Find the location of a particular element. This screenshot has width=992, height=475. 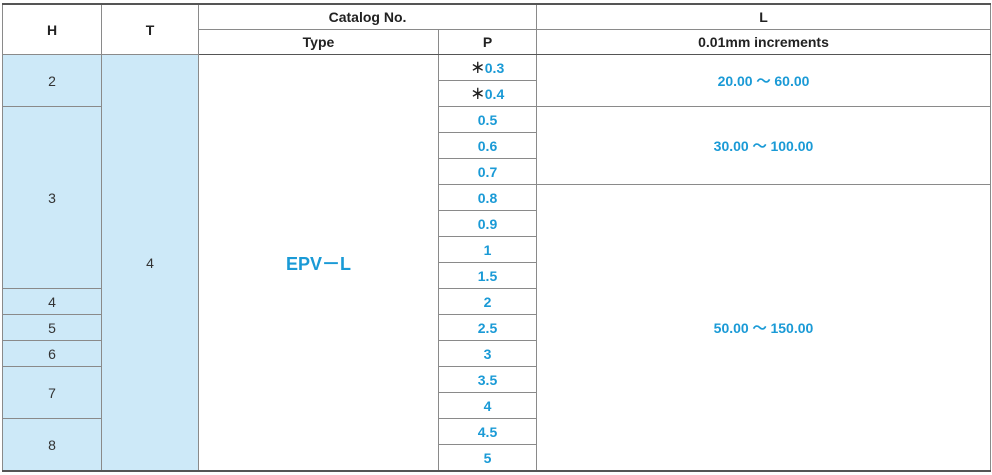

header-type: Type is located at coordinates (318, 42).